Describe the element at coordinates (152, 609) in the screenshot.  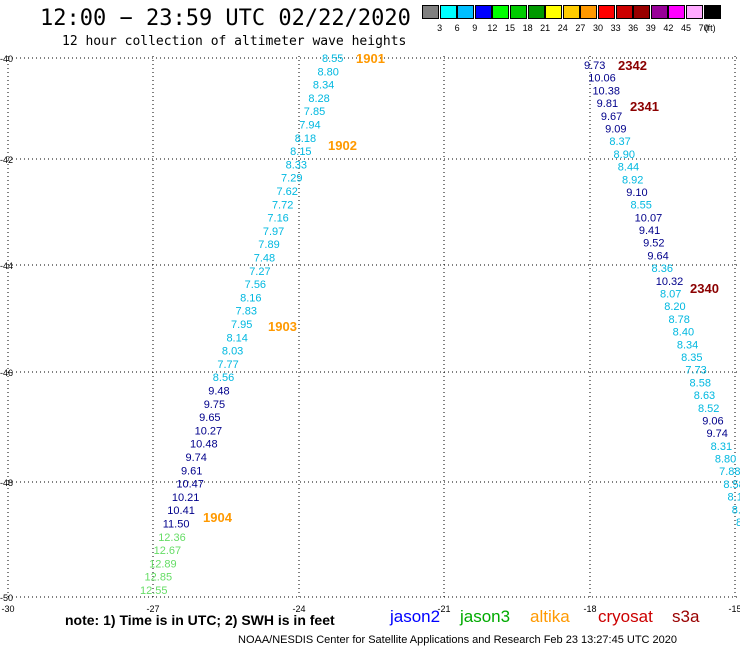
I see `lon-tick-label: -27` at that location.